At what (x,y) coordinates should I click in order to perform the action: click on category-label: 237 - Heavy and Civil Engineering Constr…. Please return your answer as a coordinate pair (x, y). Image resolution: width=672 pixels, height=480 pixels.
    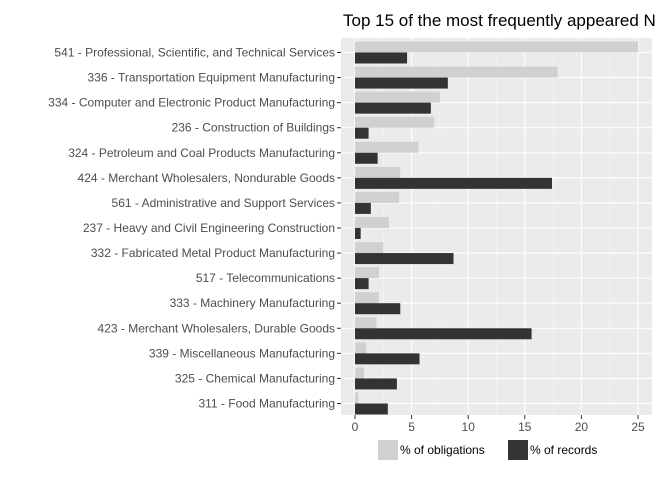
    Looking at the image, I should click on (209, 228).